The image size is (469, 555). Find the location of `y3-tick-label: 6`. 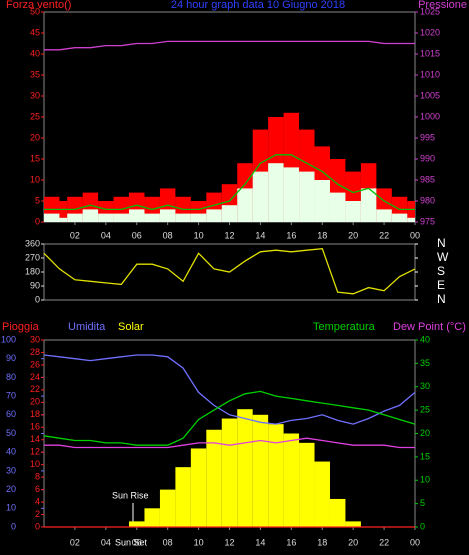

y3-tick-label: 6 is located at coordinates (37, 489).